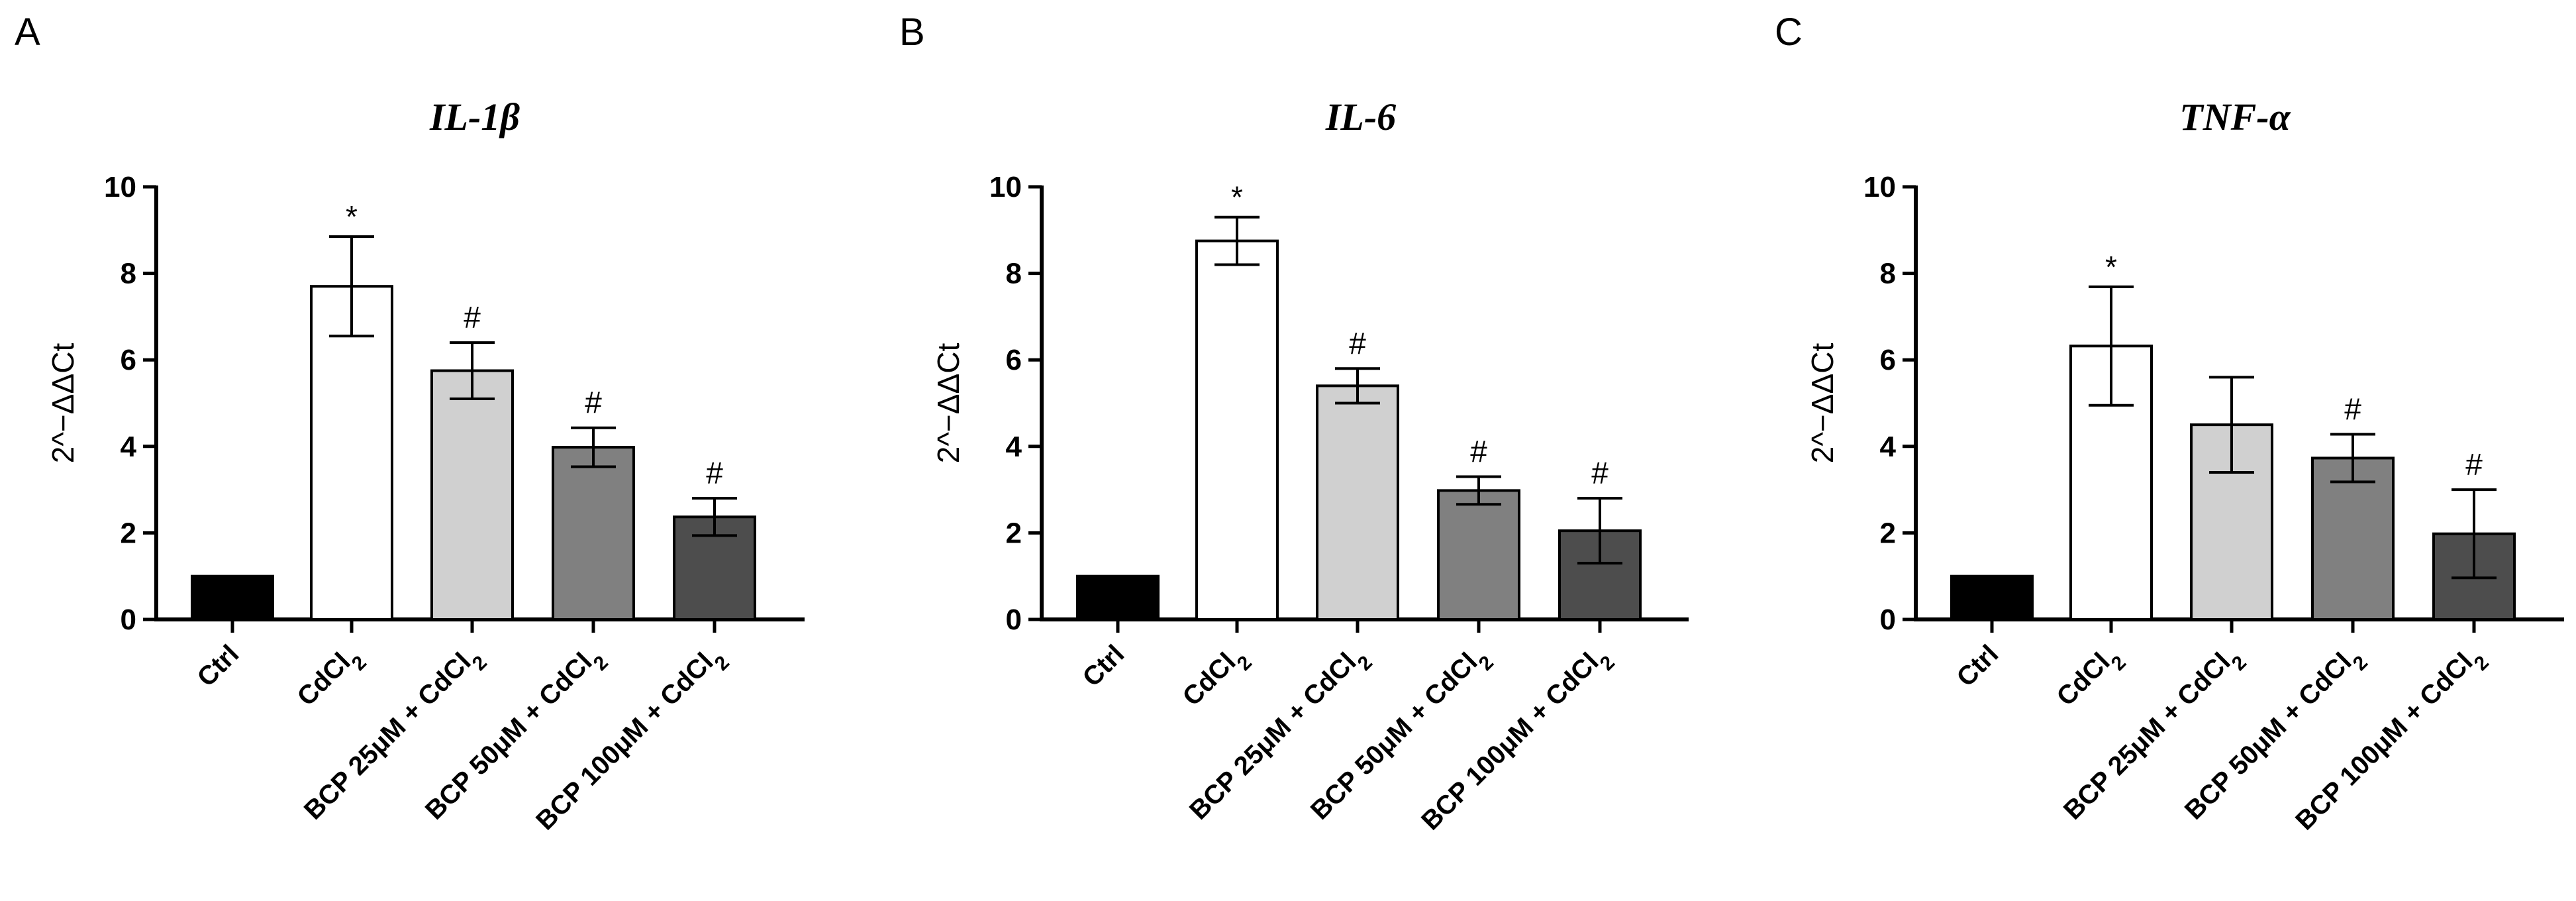  Describe the element at coordinates (1360, 116) in the screenshot. I see `chart-title: IL-6` at that location.